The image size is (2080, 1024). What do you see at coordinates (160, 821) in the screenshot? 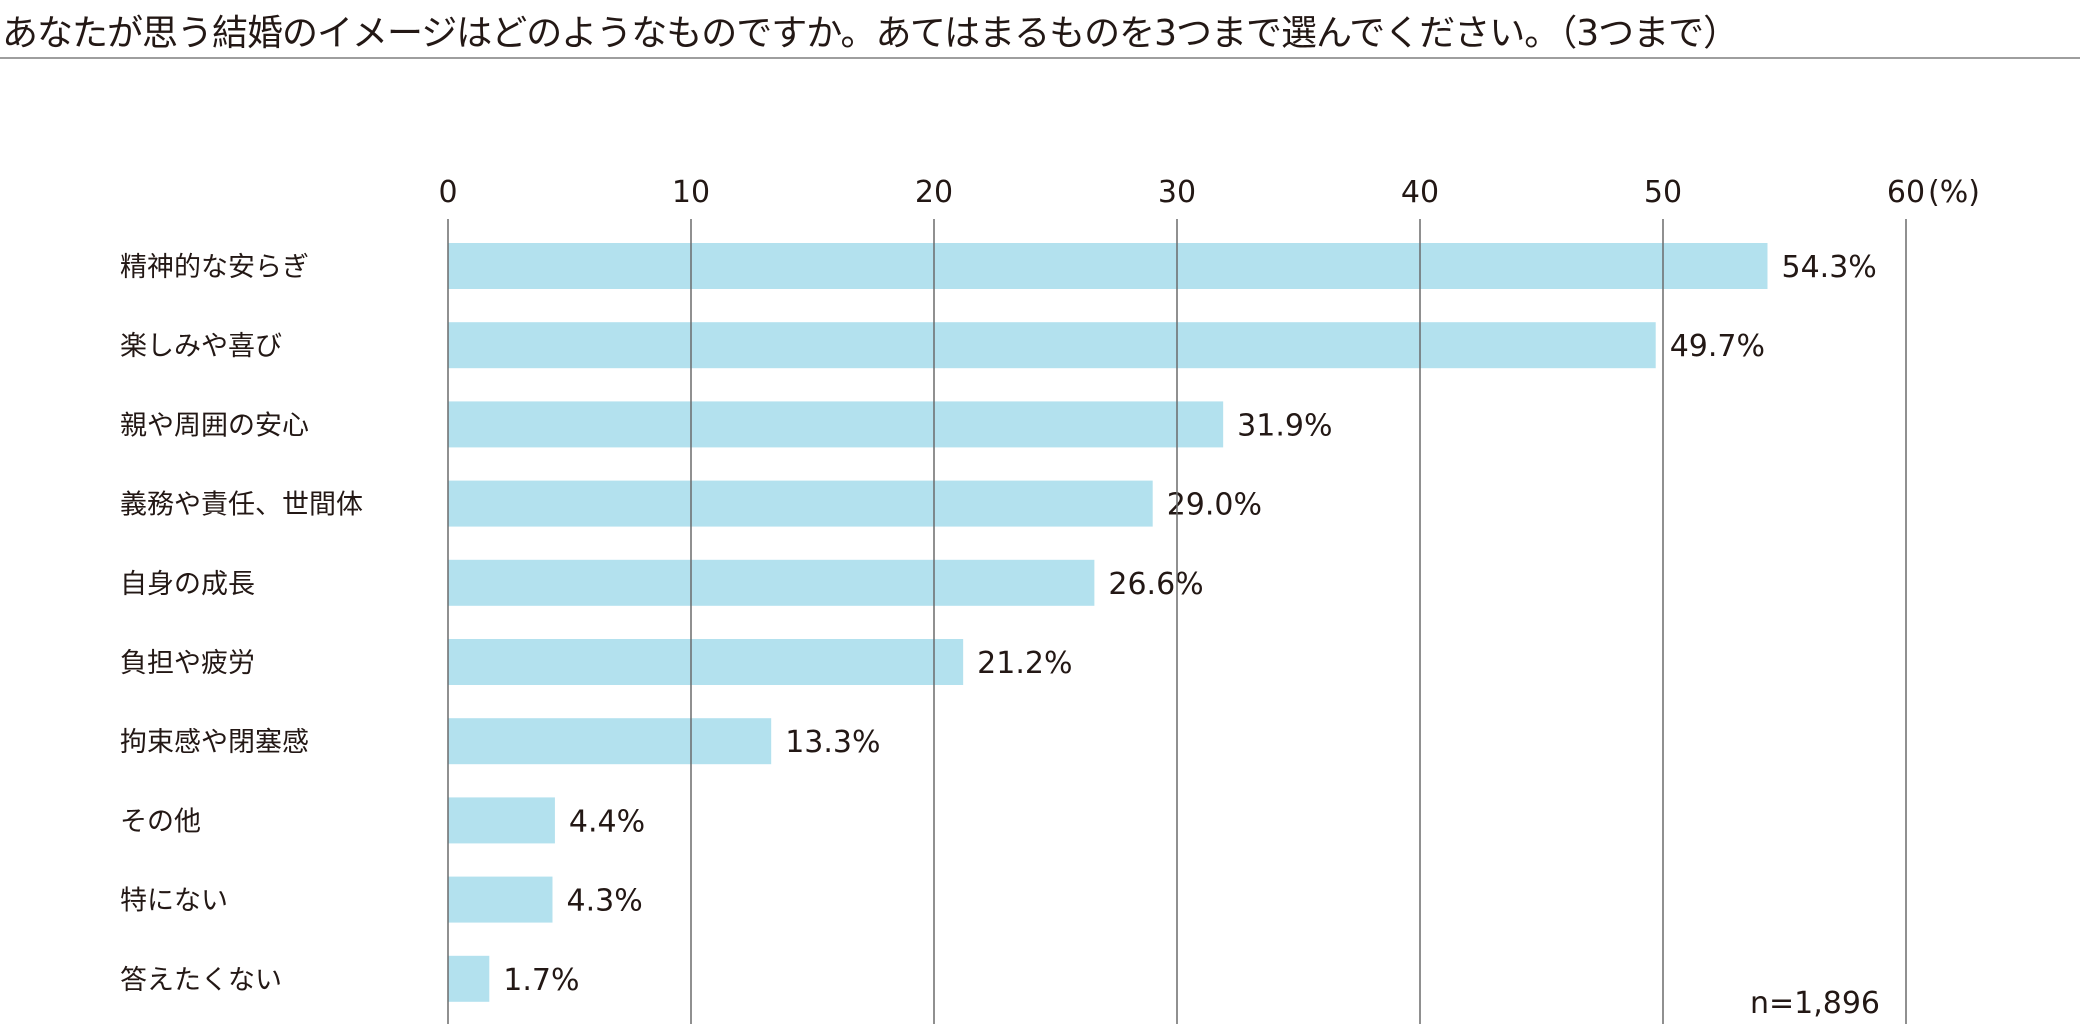
I see `category-label: その他` at bounding box center [160, 821].